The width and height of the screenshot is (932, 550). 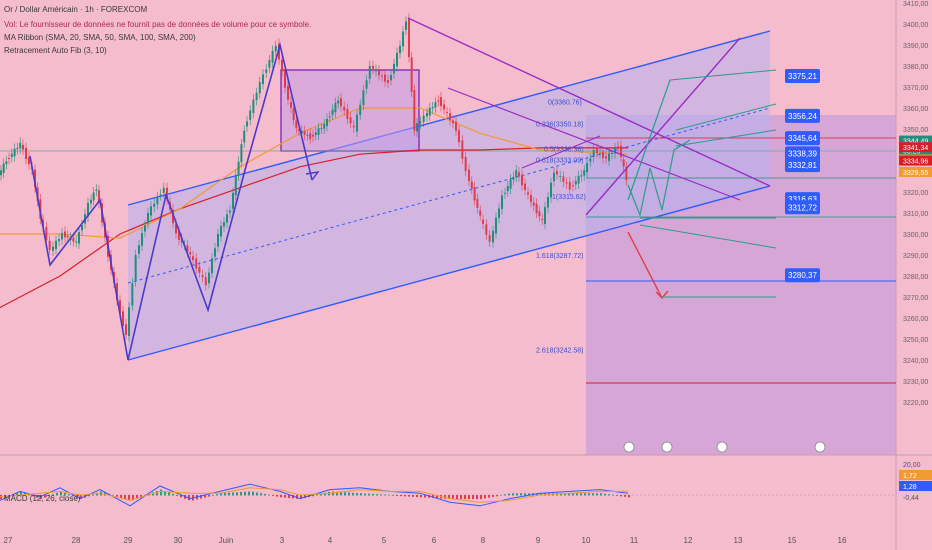 What do you see at coordinates (663, 126) in the screenshot?
I see `bull-projection-line` at bounding box center [663, 126].